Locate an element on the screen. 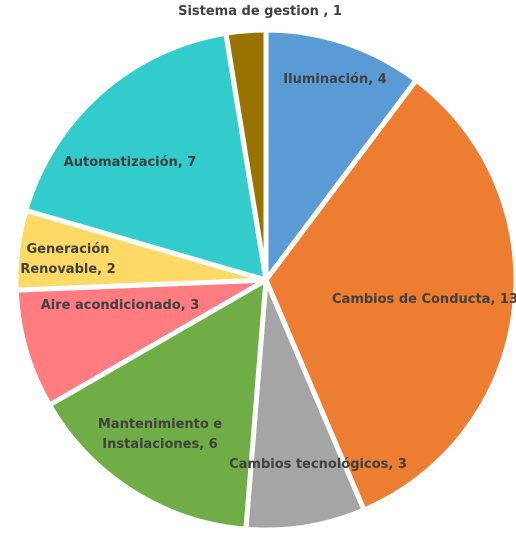 The image size is (516, 533). data-label: Iluminación, 4 is located at coordinates (335, 79).